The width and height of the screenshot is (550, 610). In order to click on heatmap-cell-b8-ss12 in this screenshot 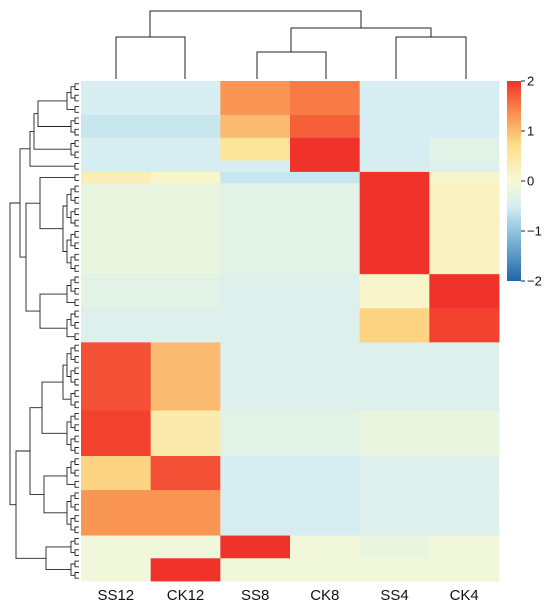, I will do `click(116, 376)`.